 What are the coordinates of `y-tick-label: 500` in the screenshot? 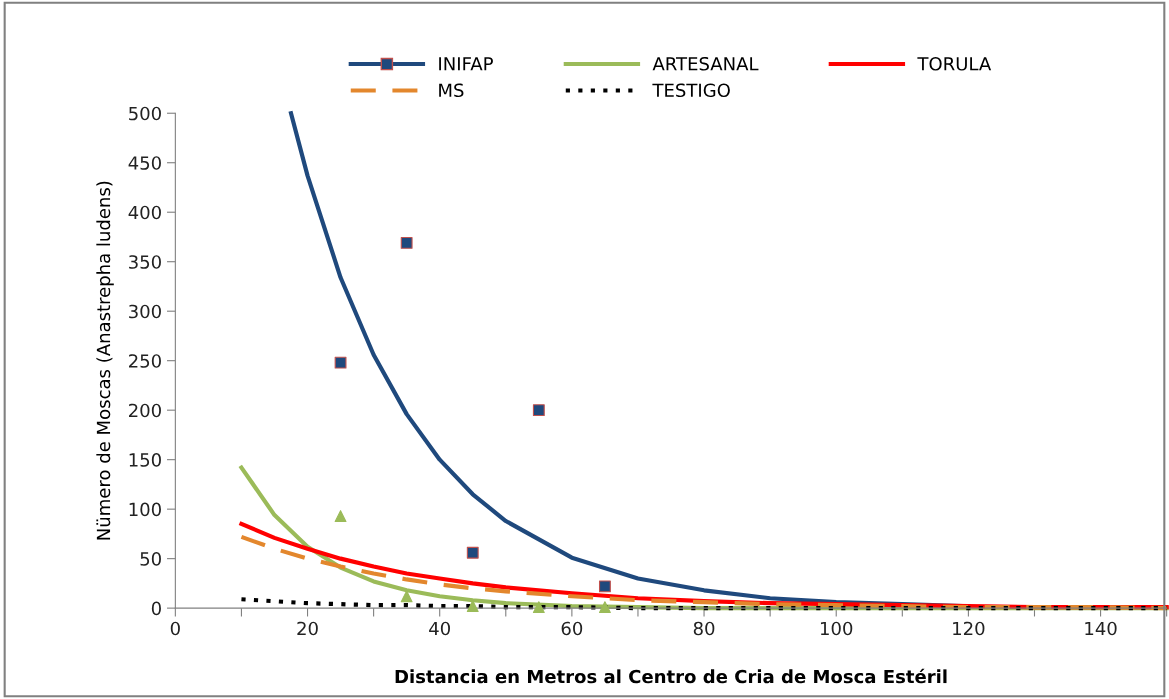 It's located at (145, 113).